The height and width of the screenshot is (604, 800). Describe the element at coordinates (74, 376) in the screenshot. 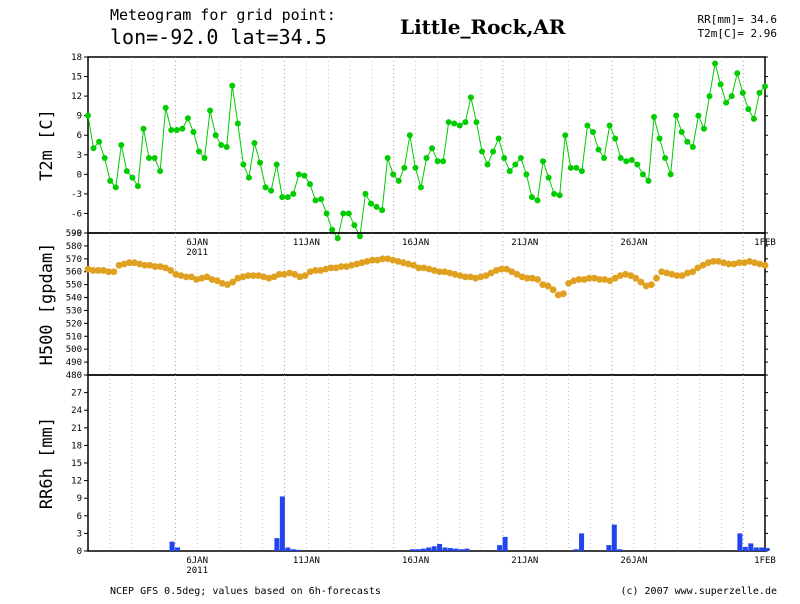

I see `y-tick-label: 480` at that location.